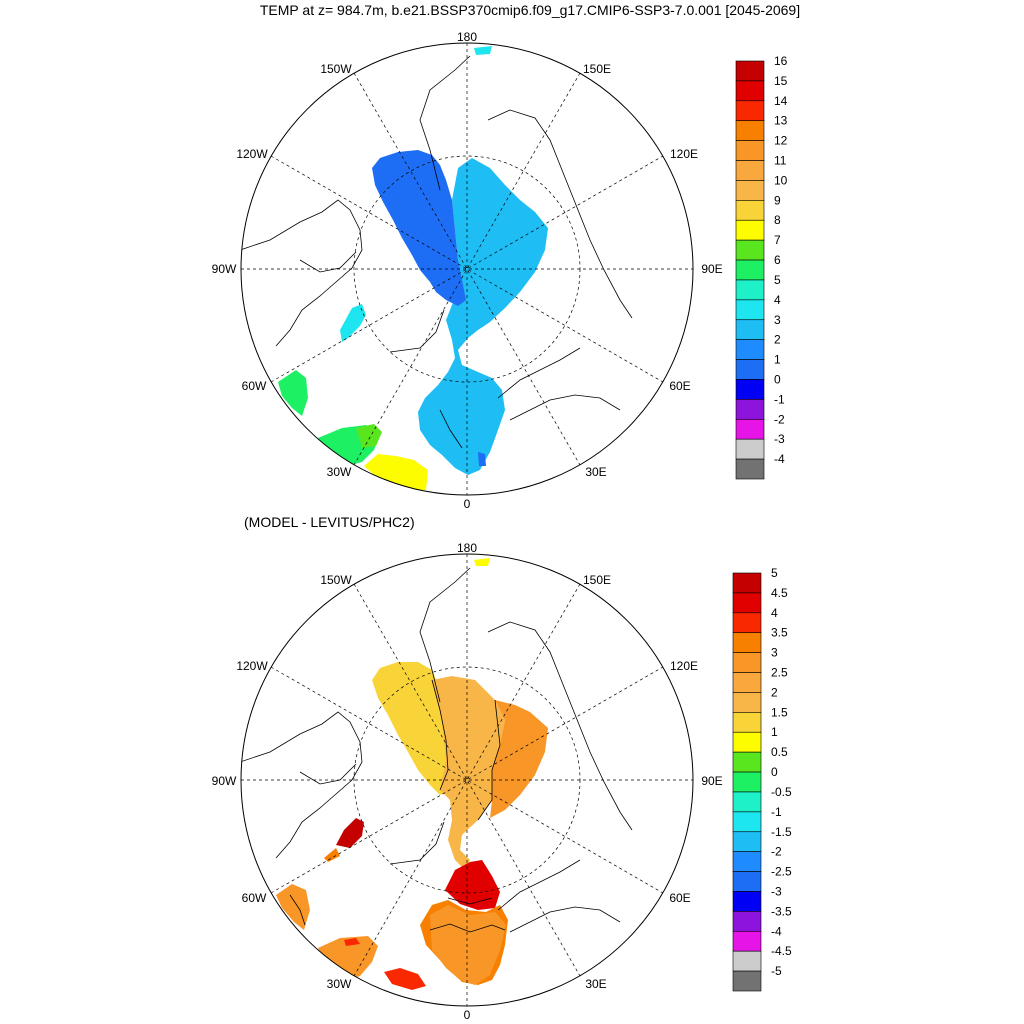 This screenshot has width=1024, height=1024. What do you see at coordinates (339, 984) in the screenshot?
I see `bottom-lon-30w: 30W` at bounding box center [339, 984].